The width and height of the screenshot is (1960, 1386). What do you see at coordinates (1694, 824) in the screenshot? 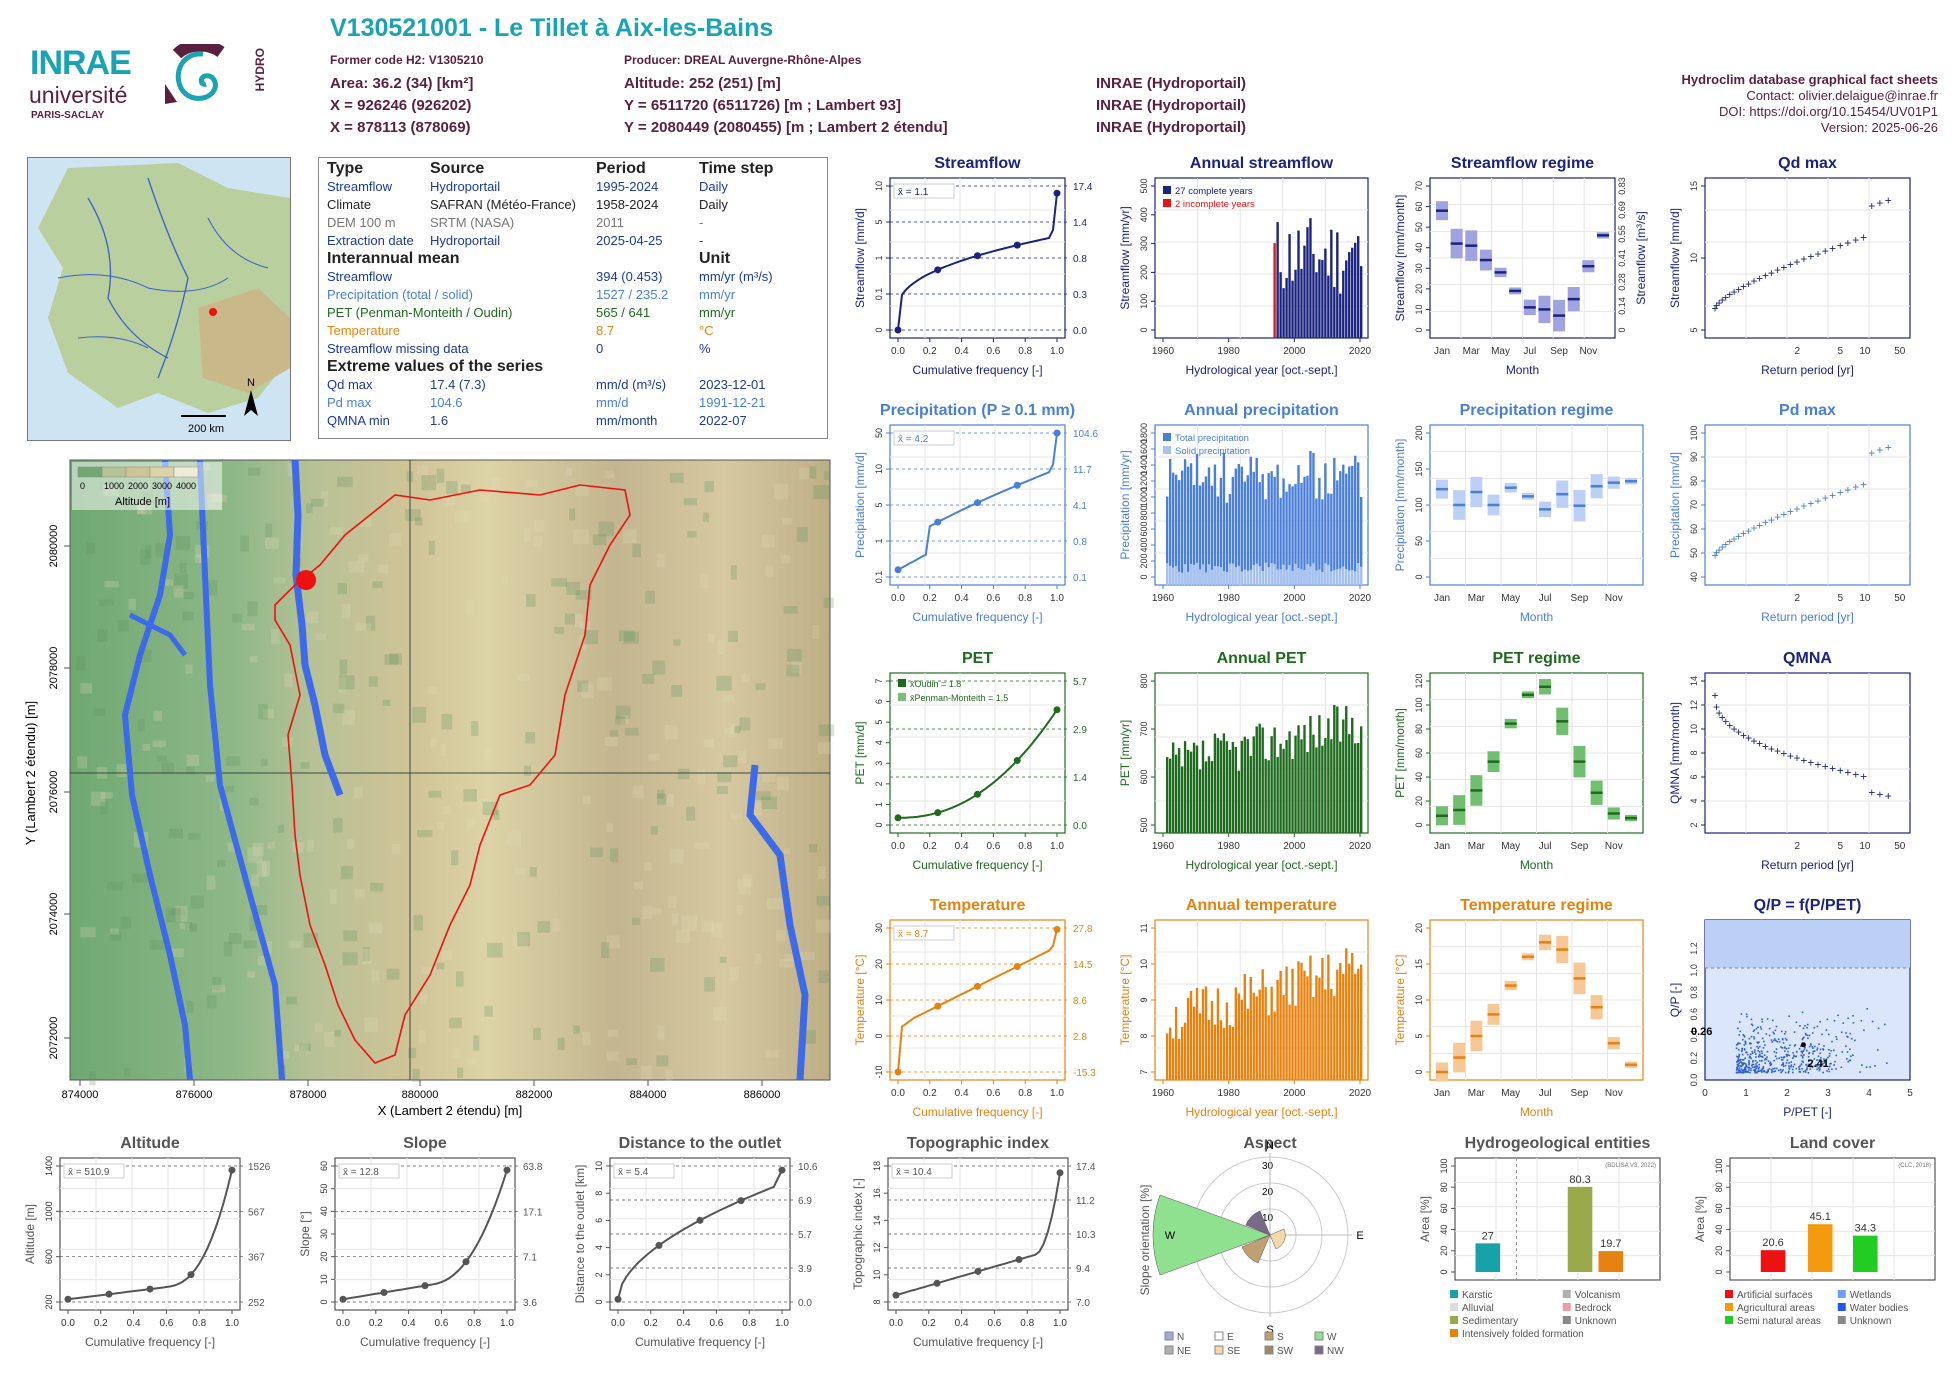
I see `y-tick-label: 2` at bounding box center [1694, 824].